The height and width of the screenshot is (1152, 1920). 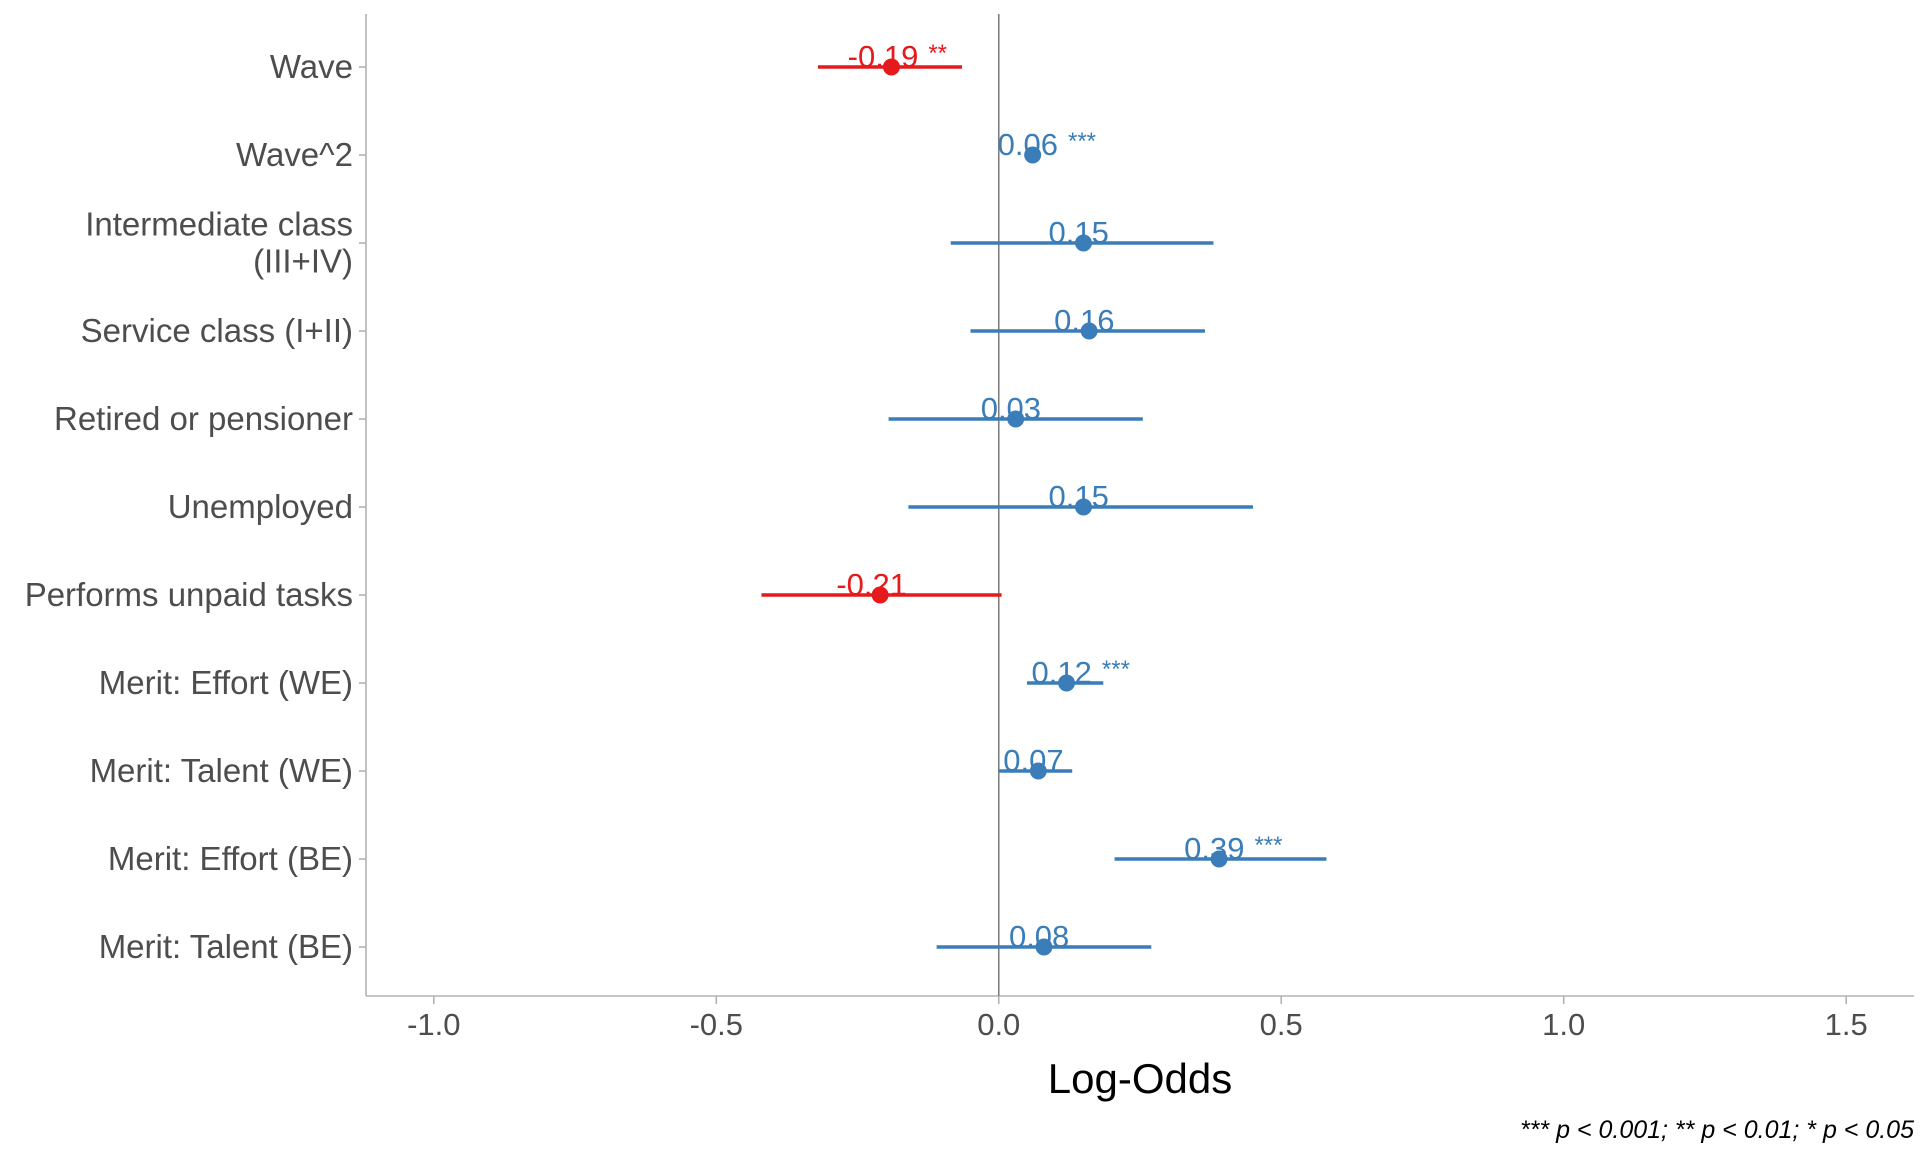 I want to click on x-tick-label: 0.5, so click(x=1281, y=1024).